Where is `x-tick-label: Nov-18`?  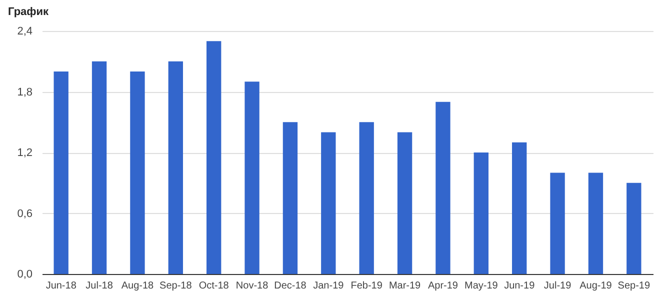 x-tick-label: Nov-18 is located at coordinates (252, 286).